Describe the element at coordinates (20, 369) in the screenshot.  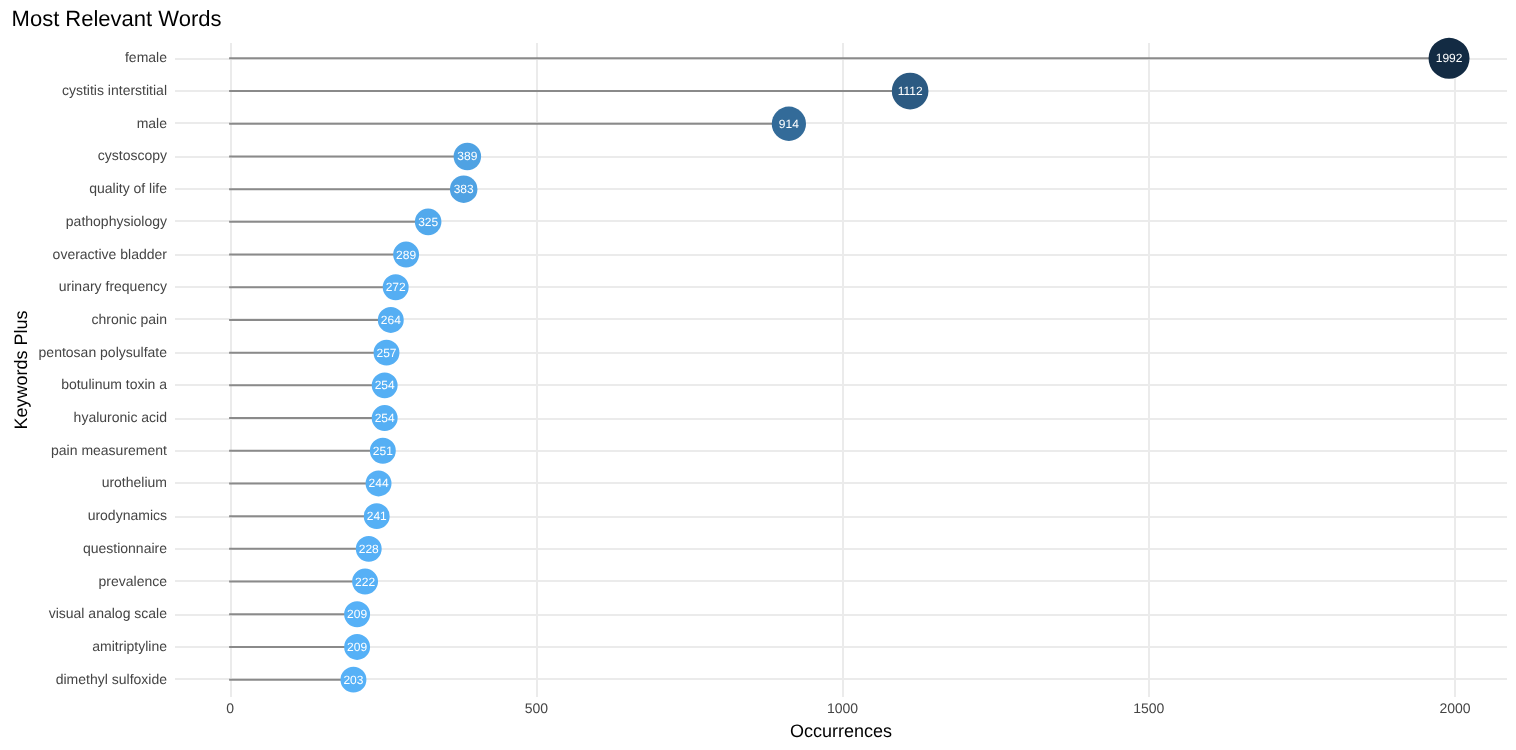
I see `y-axis-title: Keywords Plus` at that location.